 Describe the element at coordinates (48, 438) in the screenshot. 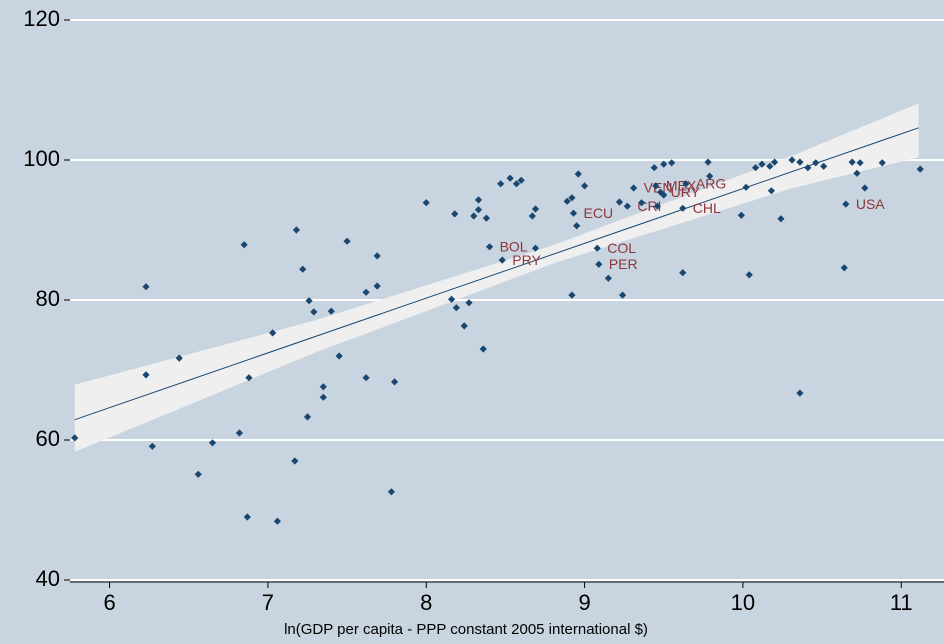

I see `y-tick-label: 60` at that location.